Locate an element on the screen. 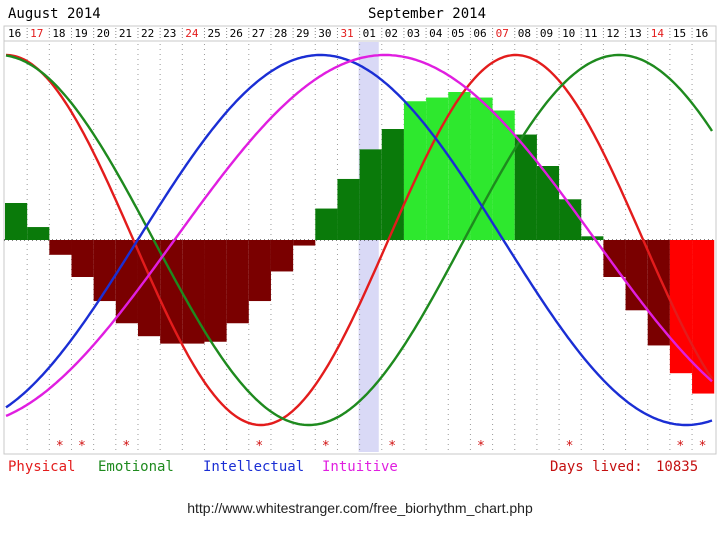 This screenshot has height=540, width=720. day-label: 22 is located at coordinates (147, 33).